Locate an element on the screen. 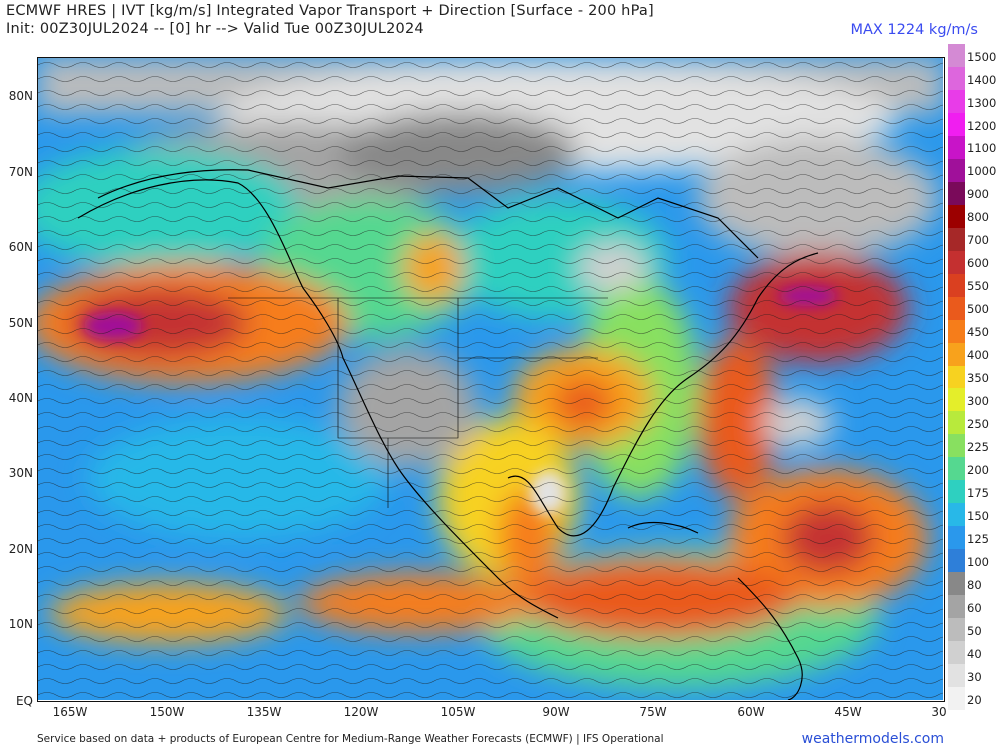 The image size is (1000, 750). lat-label-50n: 50N is located at coordinates (20, 323).